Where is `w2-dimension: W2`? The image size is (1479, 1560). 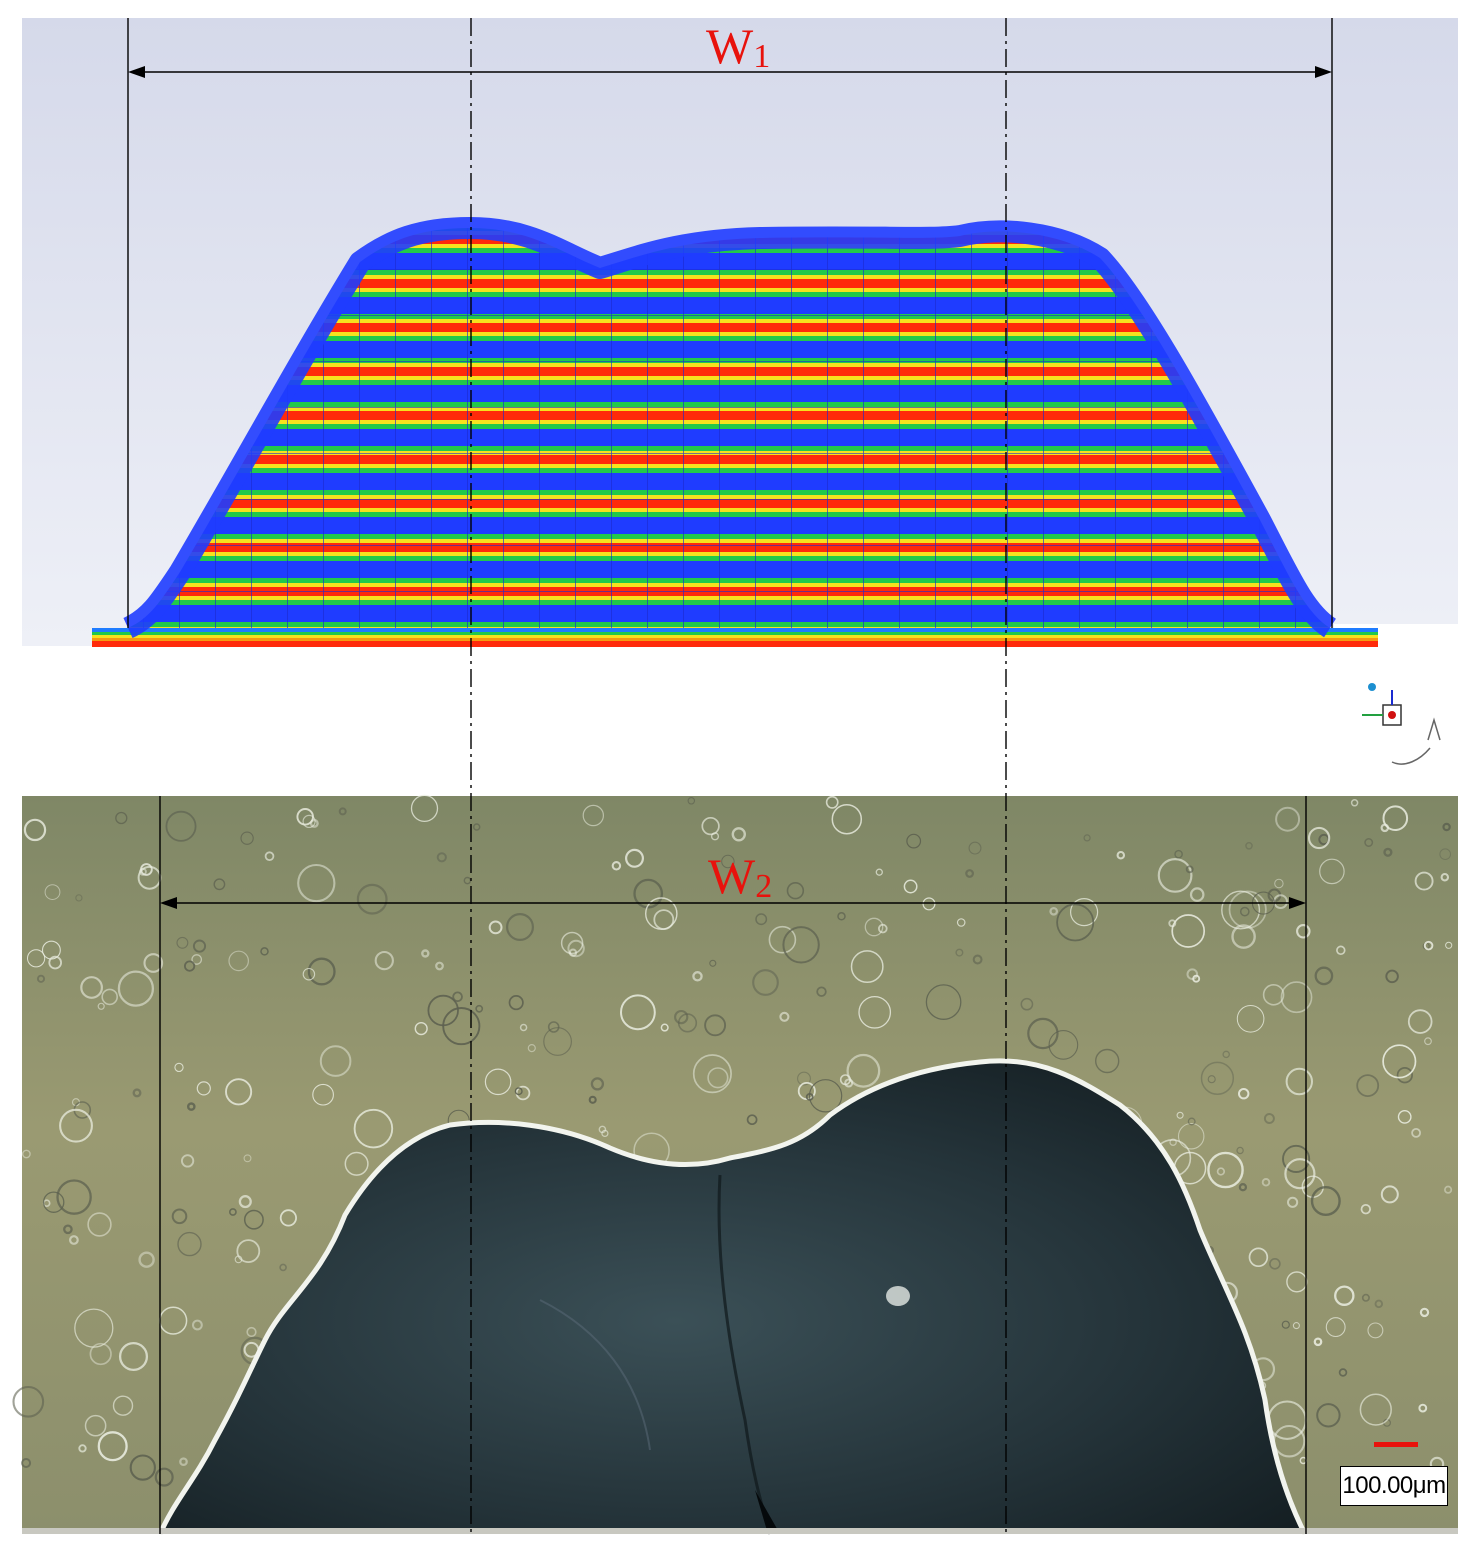
w2-dimension: W2 is located at coordinates (733, 878).